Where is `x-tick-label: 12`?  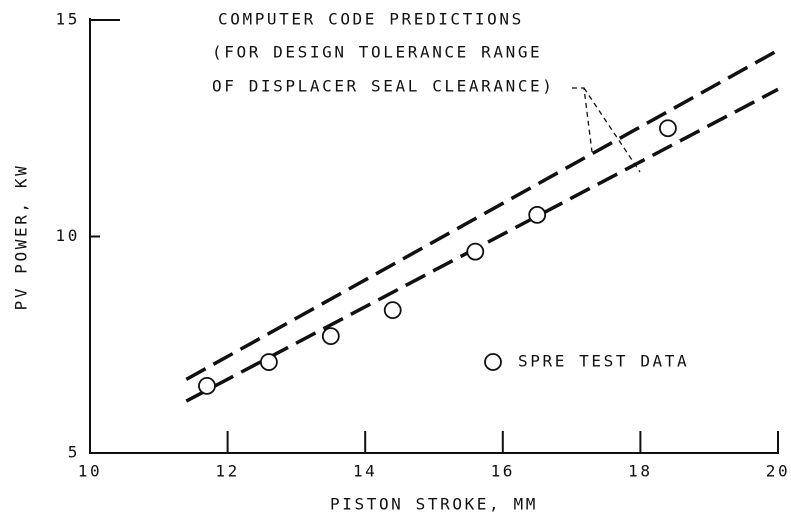
x-tick-label: 12 is located at coordinates (227, 471).